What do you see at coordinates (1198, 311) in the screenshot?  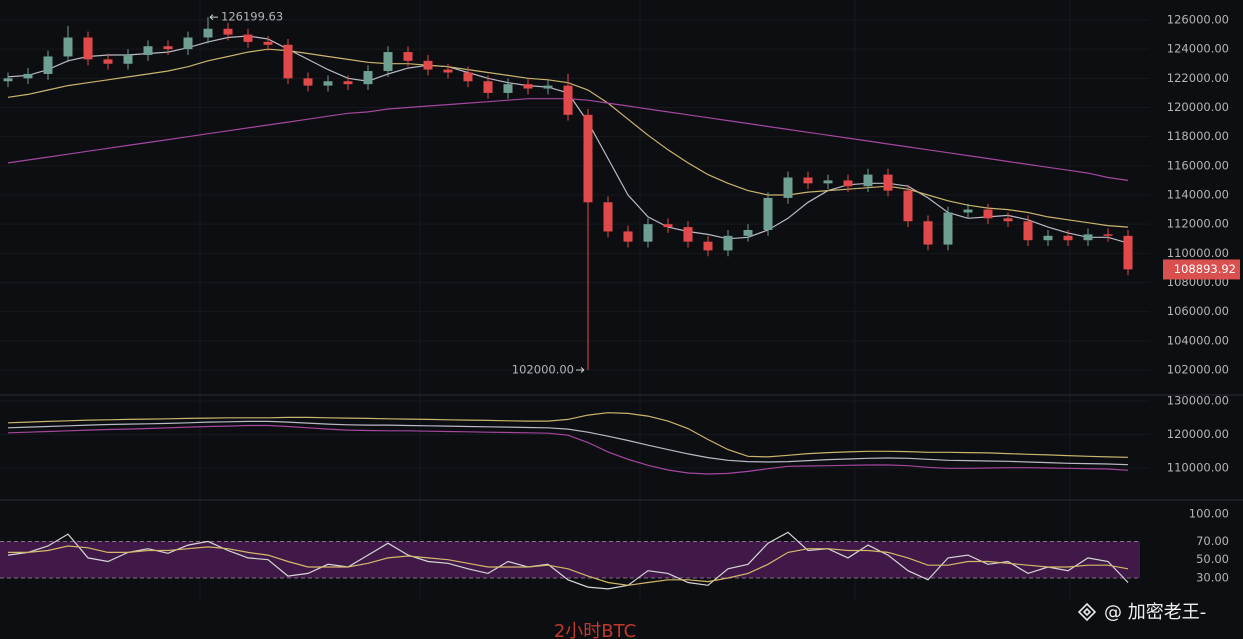 I see `y-tick-label: 106000.00` at bounding box center [1198, 311].